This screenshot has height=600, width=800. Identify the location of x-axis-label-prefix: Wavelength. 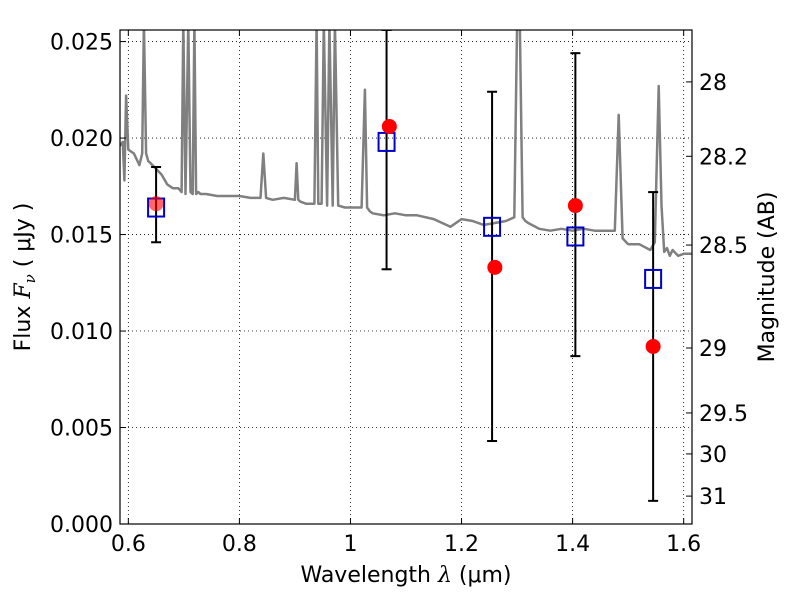
(369, 575).